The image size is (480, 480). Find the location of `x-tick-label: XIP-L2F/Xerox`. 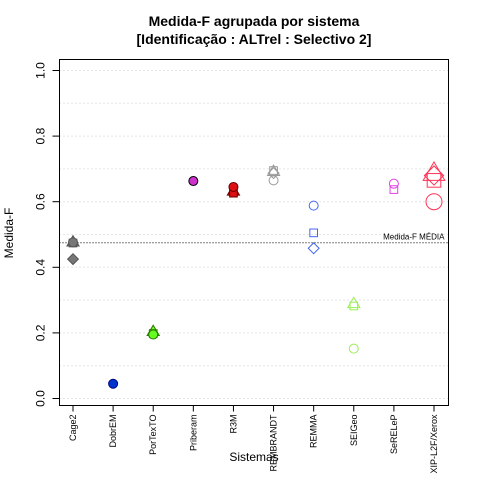

x-tick-label: XIP-L2F/Xerox is located at coordinates (434, 444).